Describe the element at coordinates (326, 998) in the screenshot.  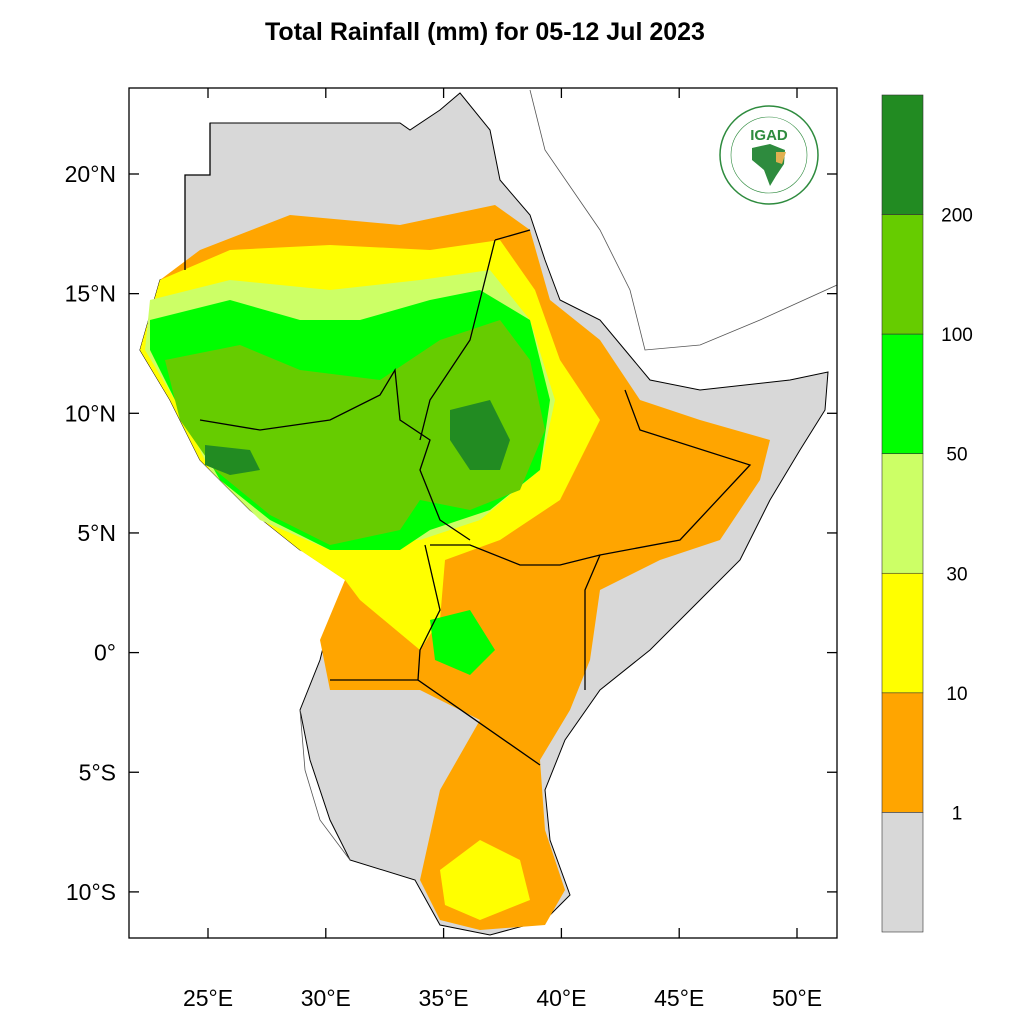
I see `lon-tick-label: 30°E` at that location.